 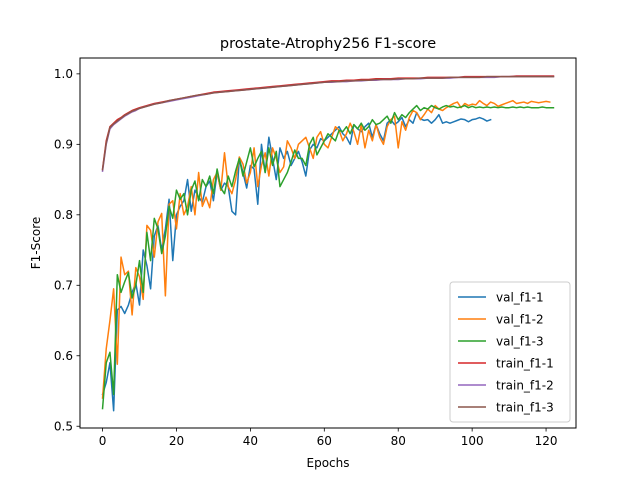 What do you see at coordinates (525, 407) in the screenshot?
I see `legend-label-train_f1-3: train_f1-3` at bounding box center [525, 407].